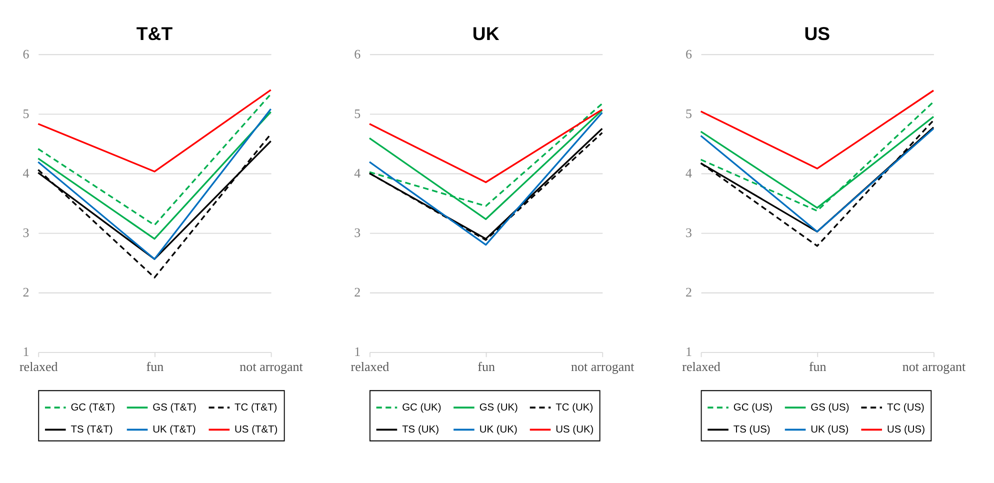  What do you see at coordinates (575, 408) in the screenshot?
I see `legend-label: TC (UK)` at bounding box center [575, 408].